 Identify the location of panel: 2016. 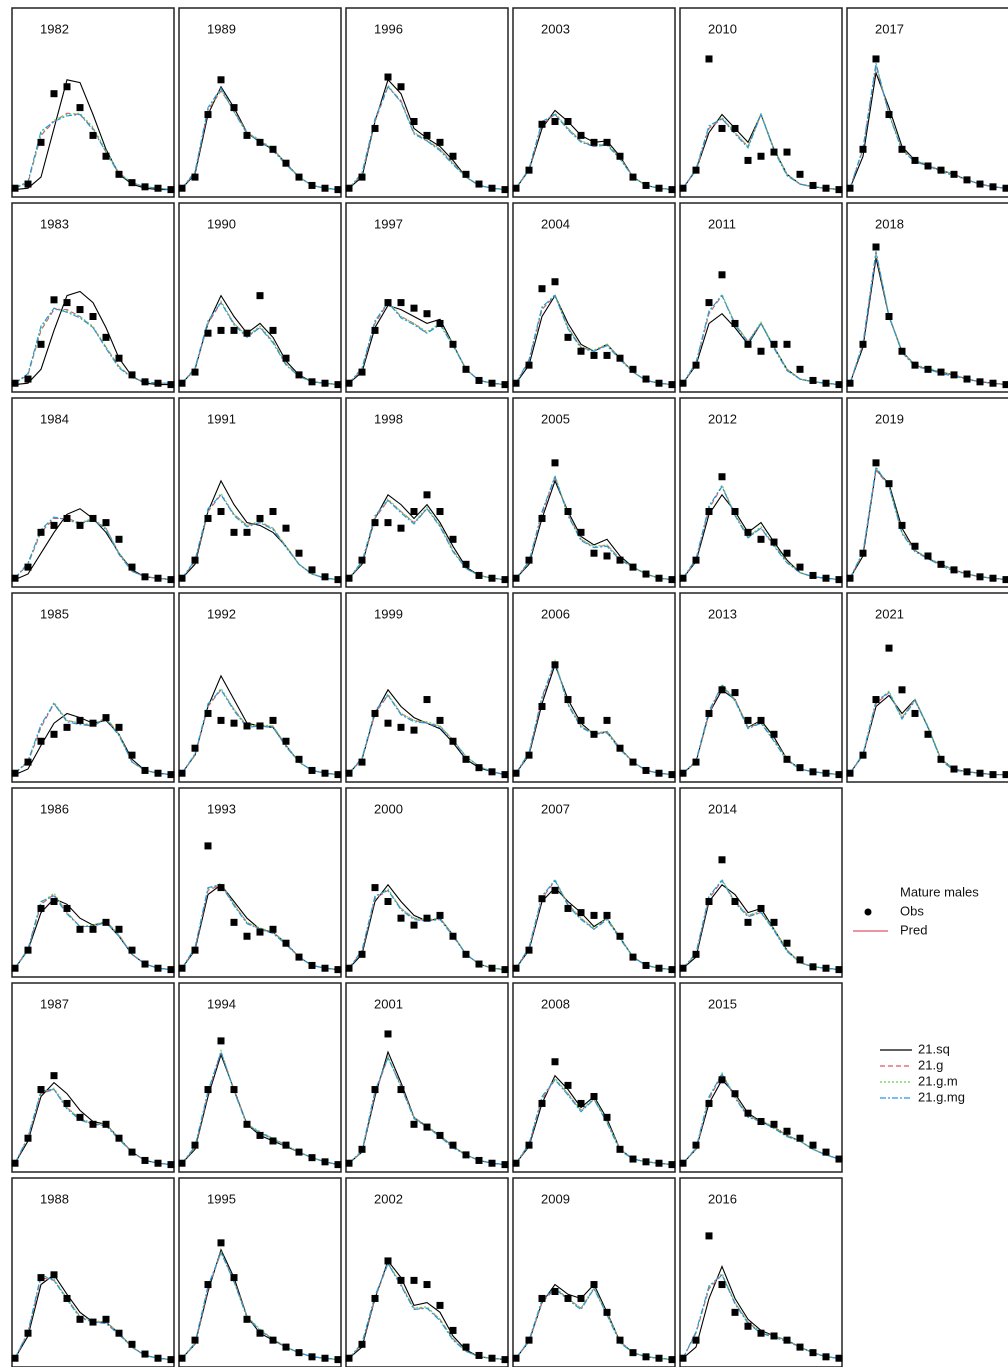
(761, 1272).